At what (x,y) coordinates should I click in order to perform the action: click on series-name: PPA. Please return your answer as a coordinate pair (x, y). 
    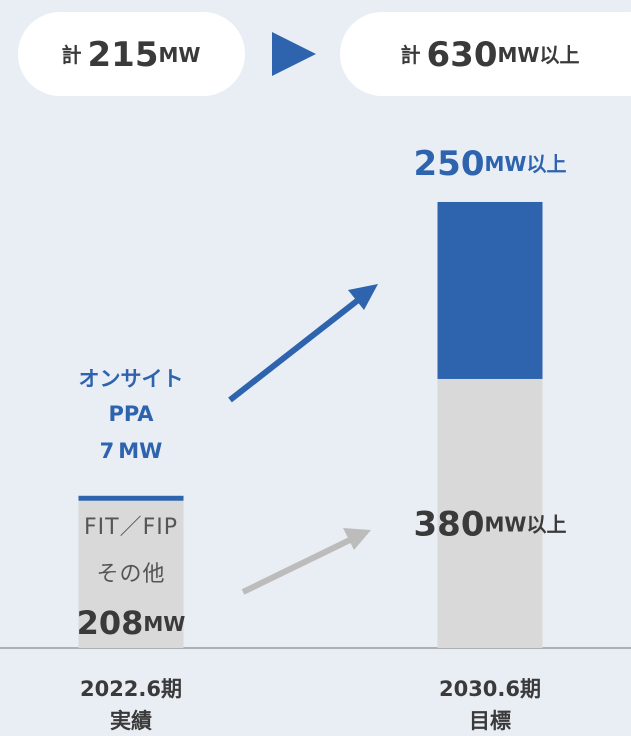
    Looking at the image, I should click on (131, 414).